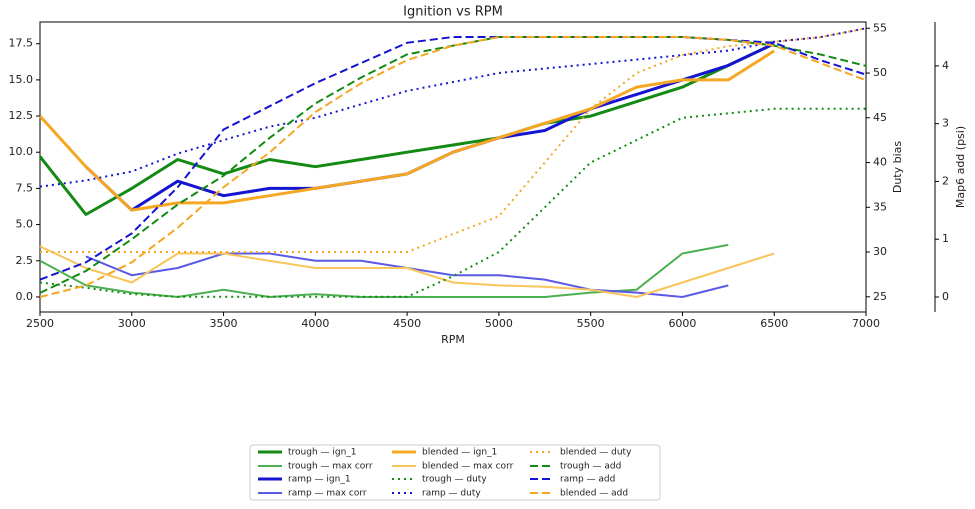 The image size is (975, 509). I want to click on x-tick-label: 6000, so click(682, 323).